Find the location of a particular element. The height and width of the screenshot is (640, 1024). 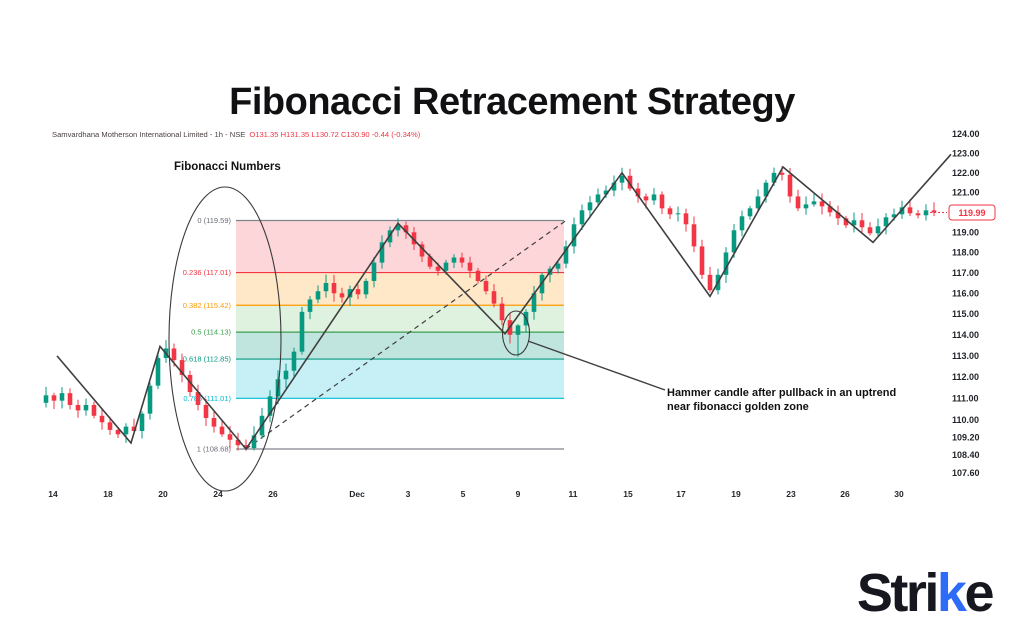

y-axis-tick: 109.20 is located at coordinates (966, 438).